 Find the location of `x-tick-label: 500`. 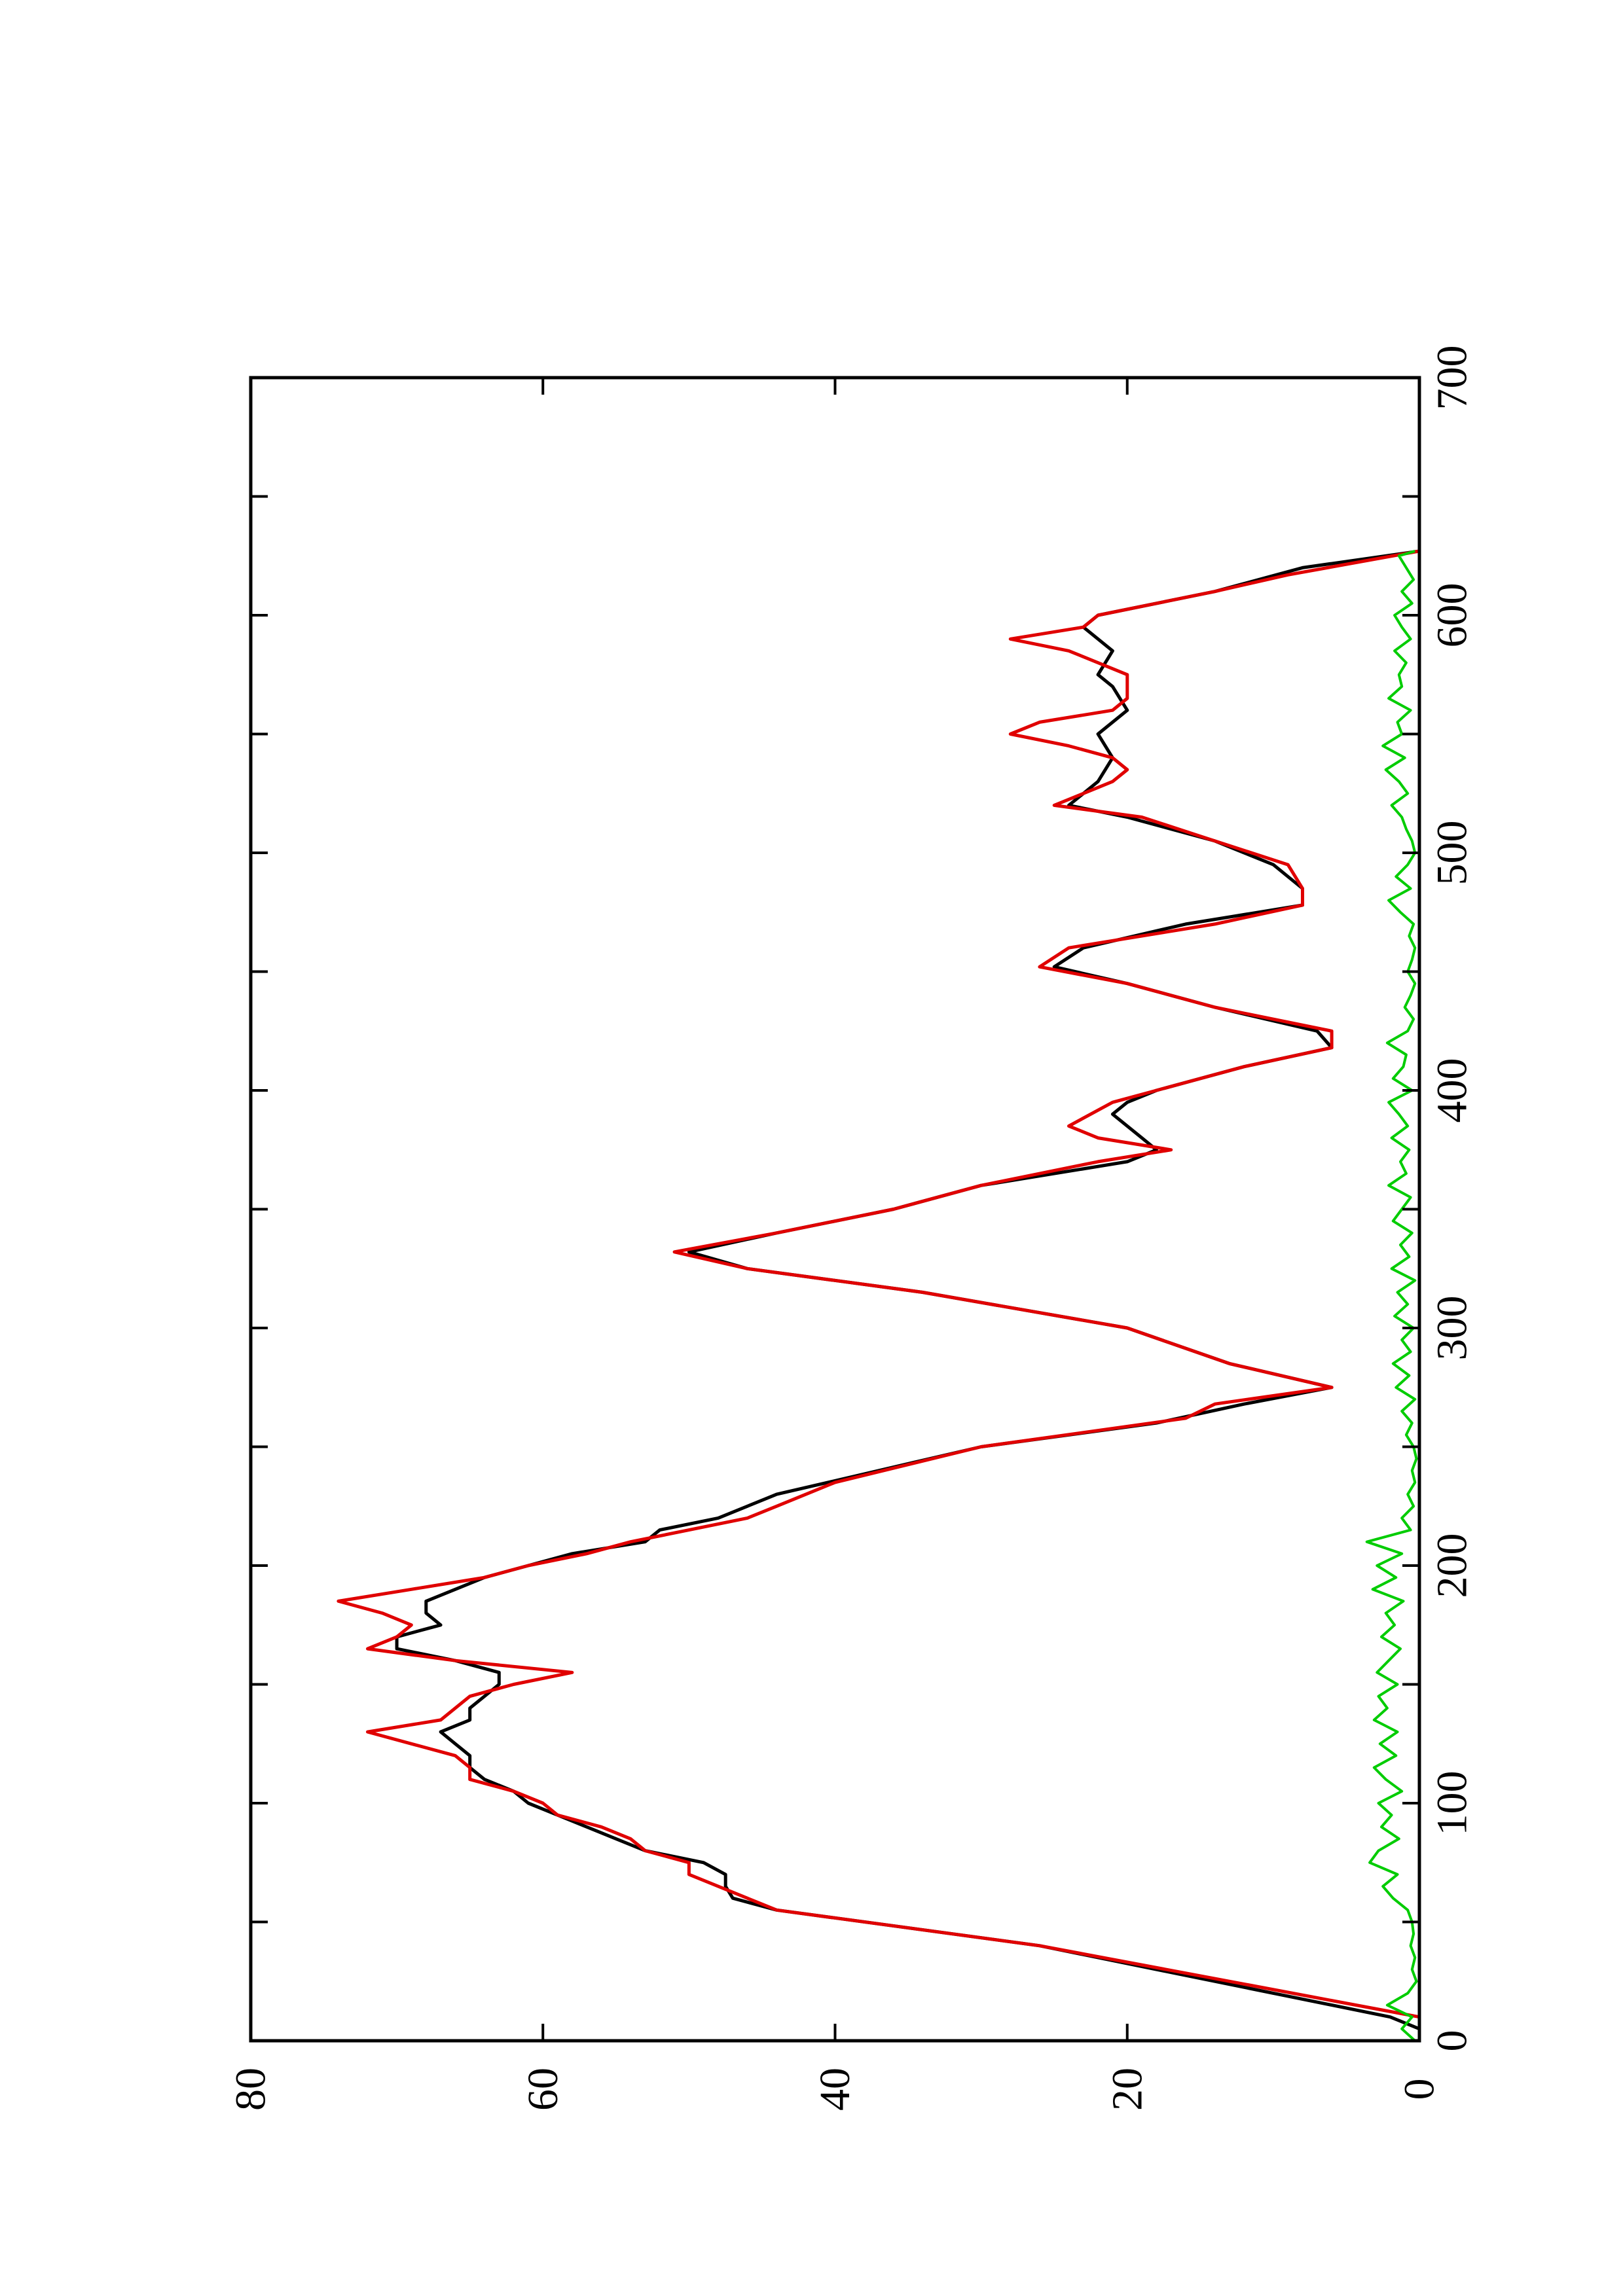

x-tick-label: 500 is located at coordinates (1452, 853).